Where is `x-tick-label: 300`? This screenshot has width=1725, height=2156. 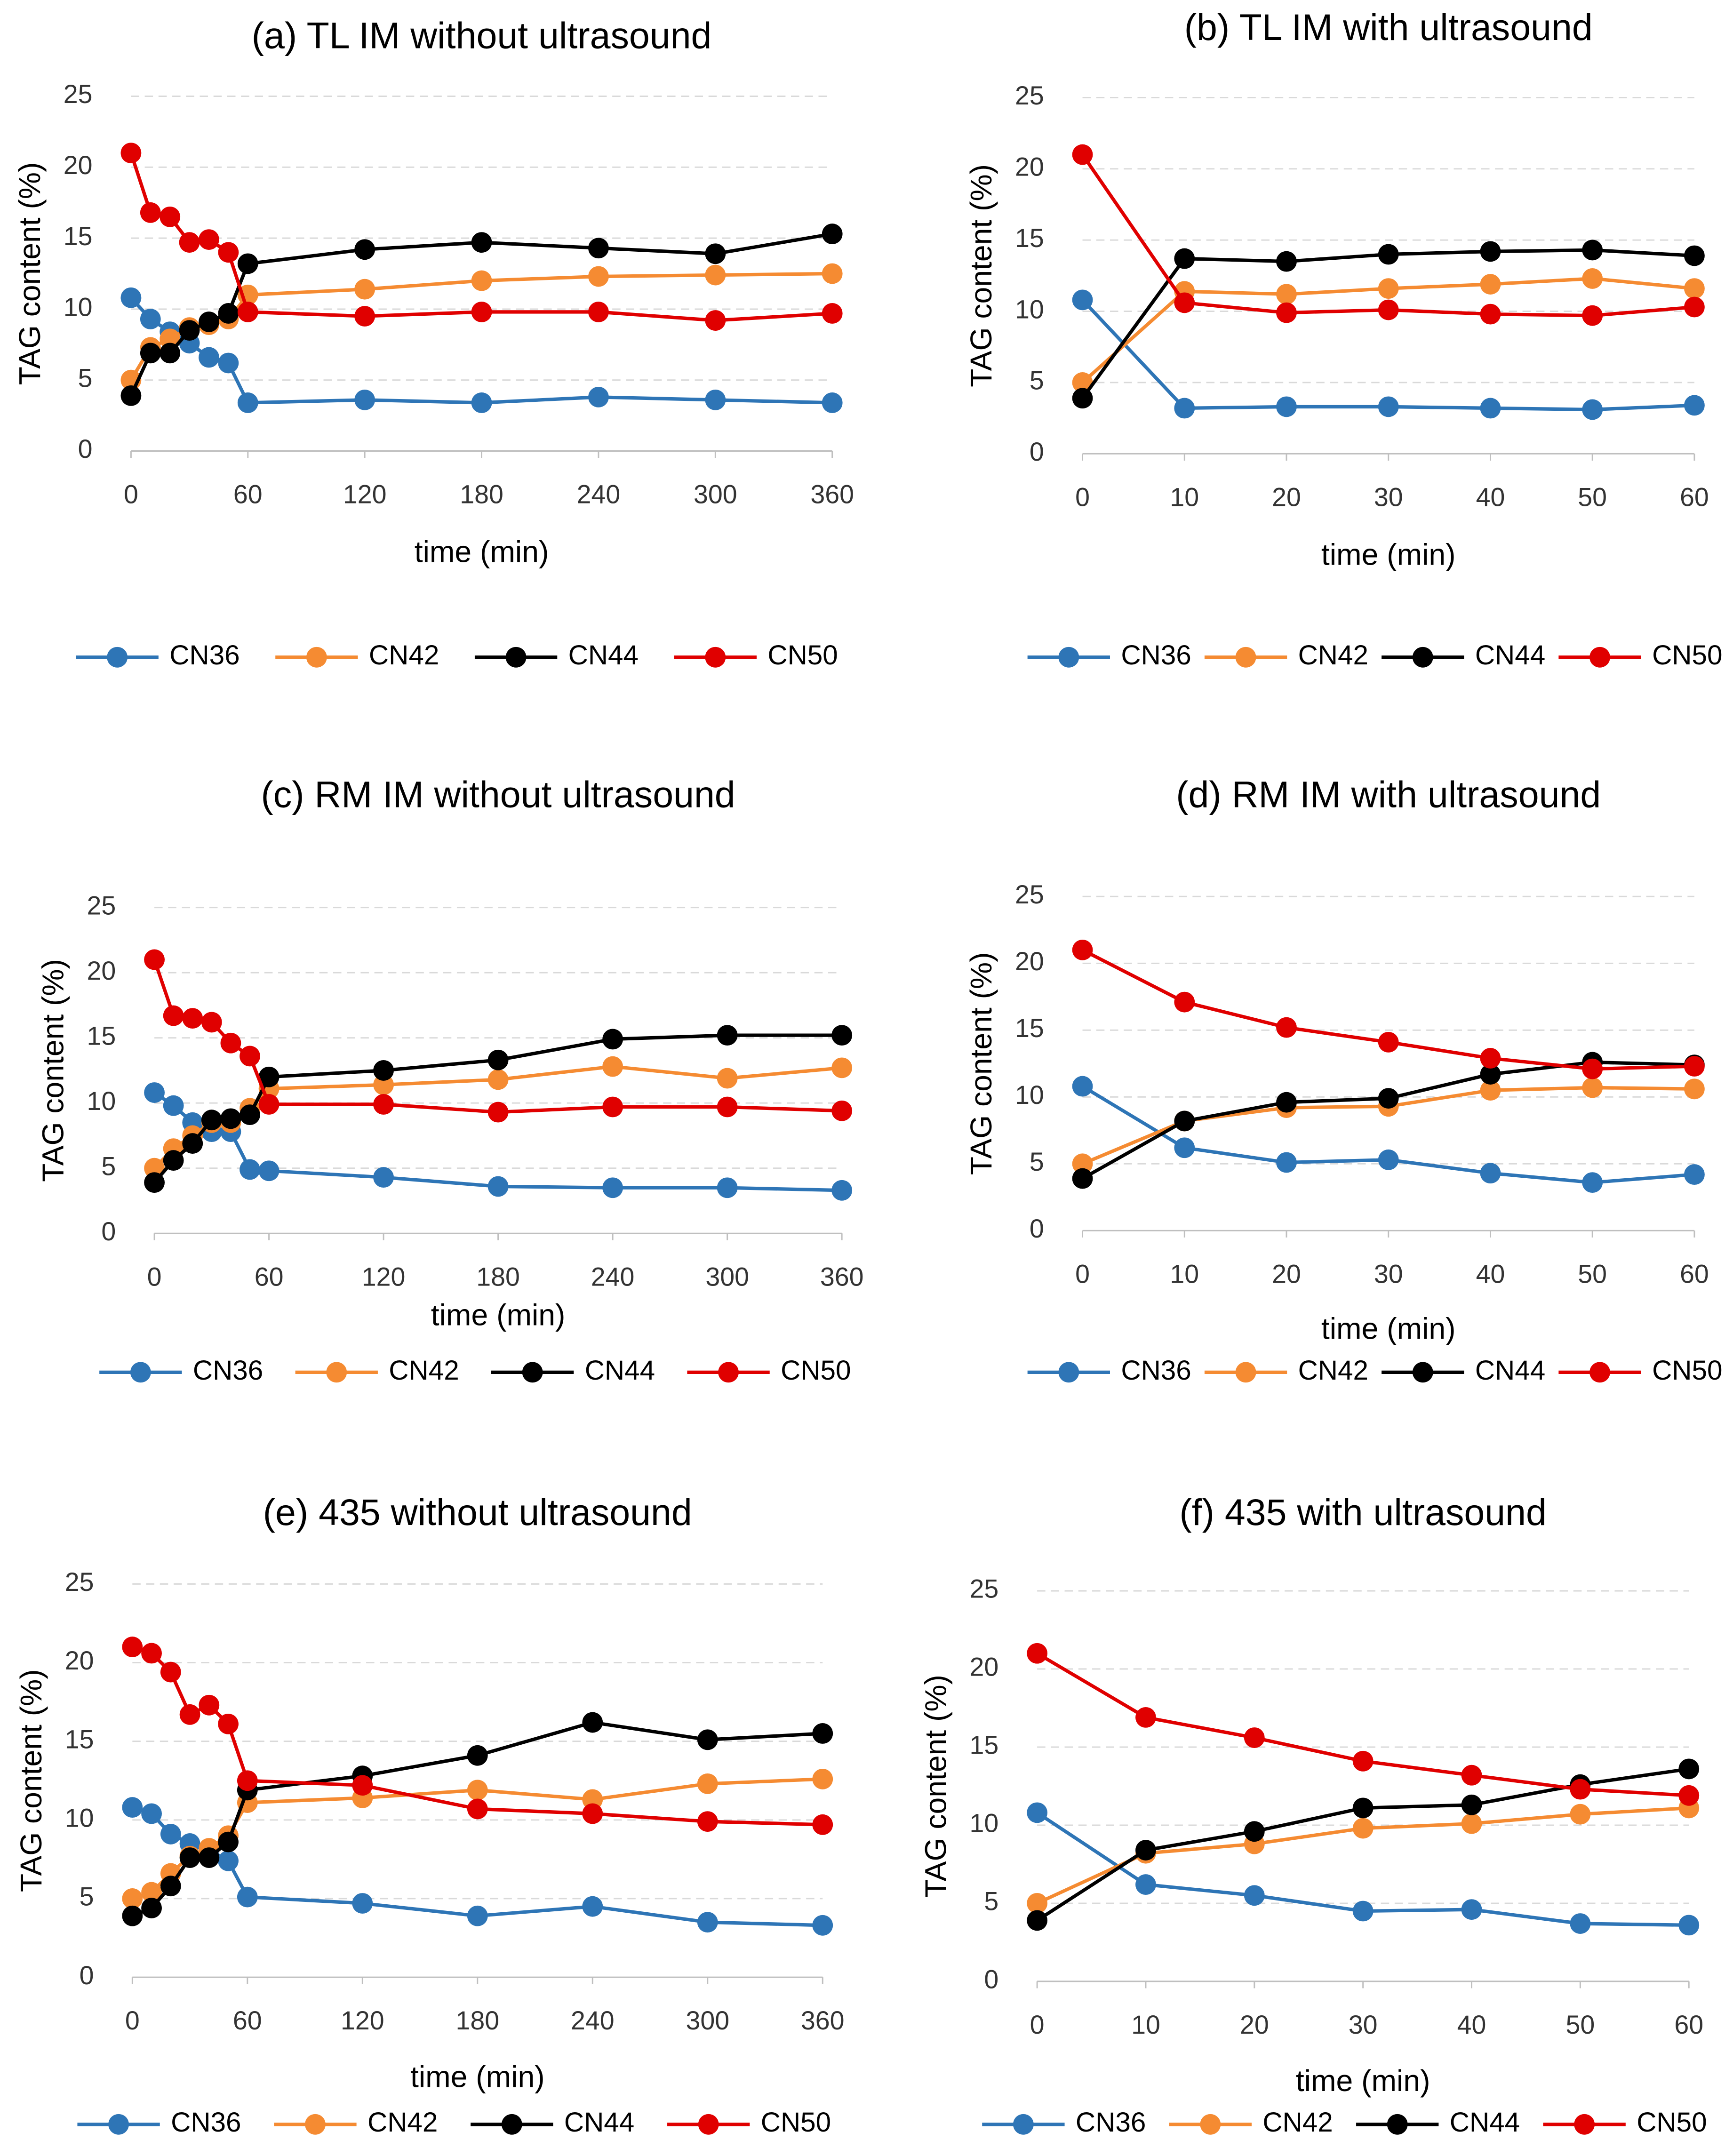 x-tick-label: 300 is located at coordinates (727, 1276).